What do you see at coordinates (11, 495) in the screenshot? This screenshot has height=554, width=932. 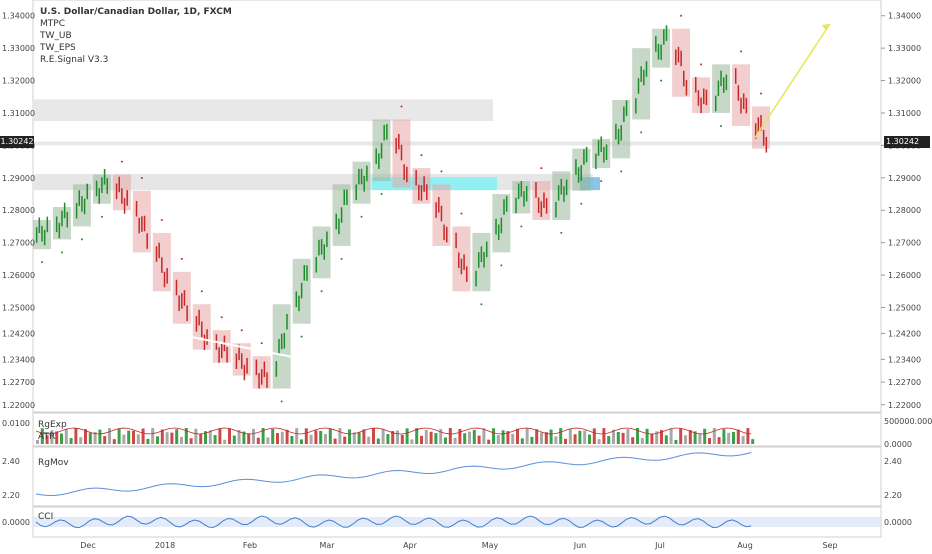 I see `rgmov-tick-label-left: 2.20` at bounding box center [11, 495].